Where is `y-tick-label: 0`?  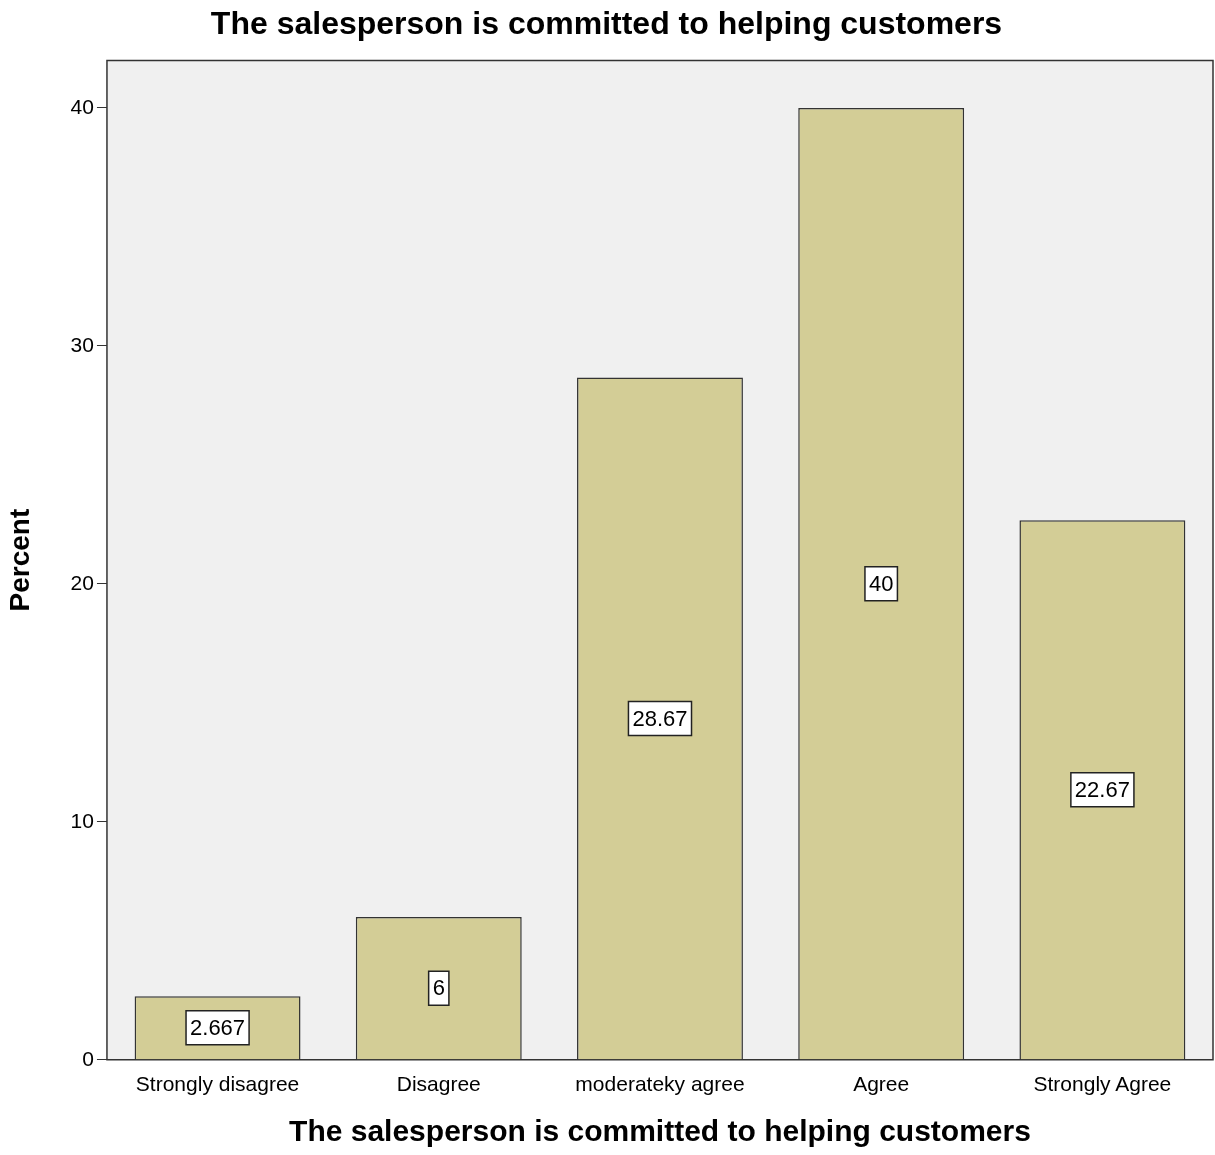 y-tick-label: 0 is located at coordinates (88, 1058).